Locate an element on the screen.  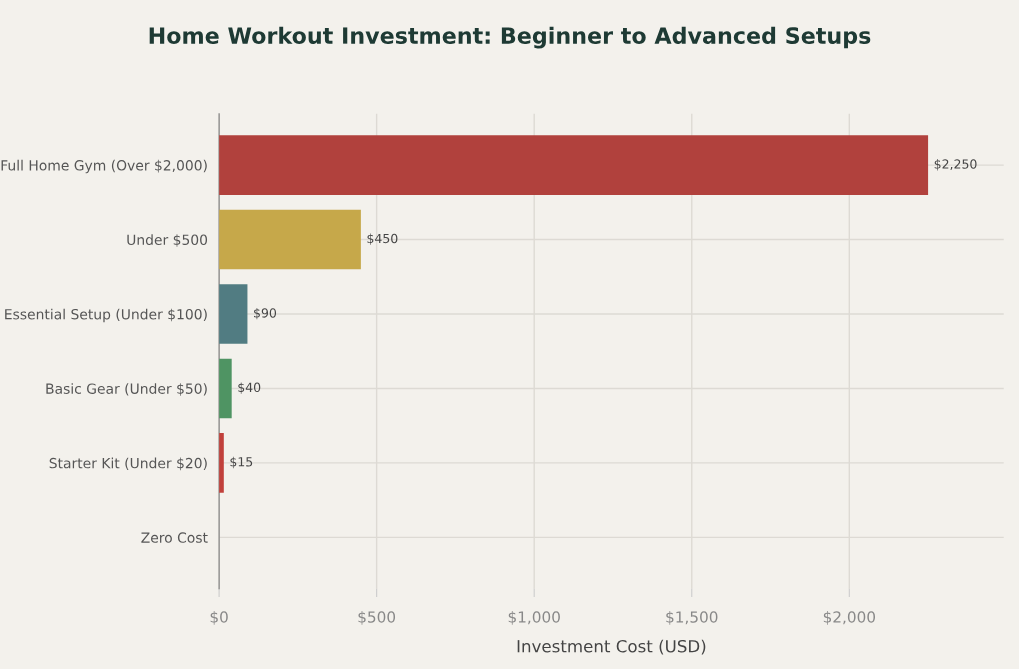
y-tick-label: Basic Gear (Under $50) is located at coordinates (126, 389).